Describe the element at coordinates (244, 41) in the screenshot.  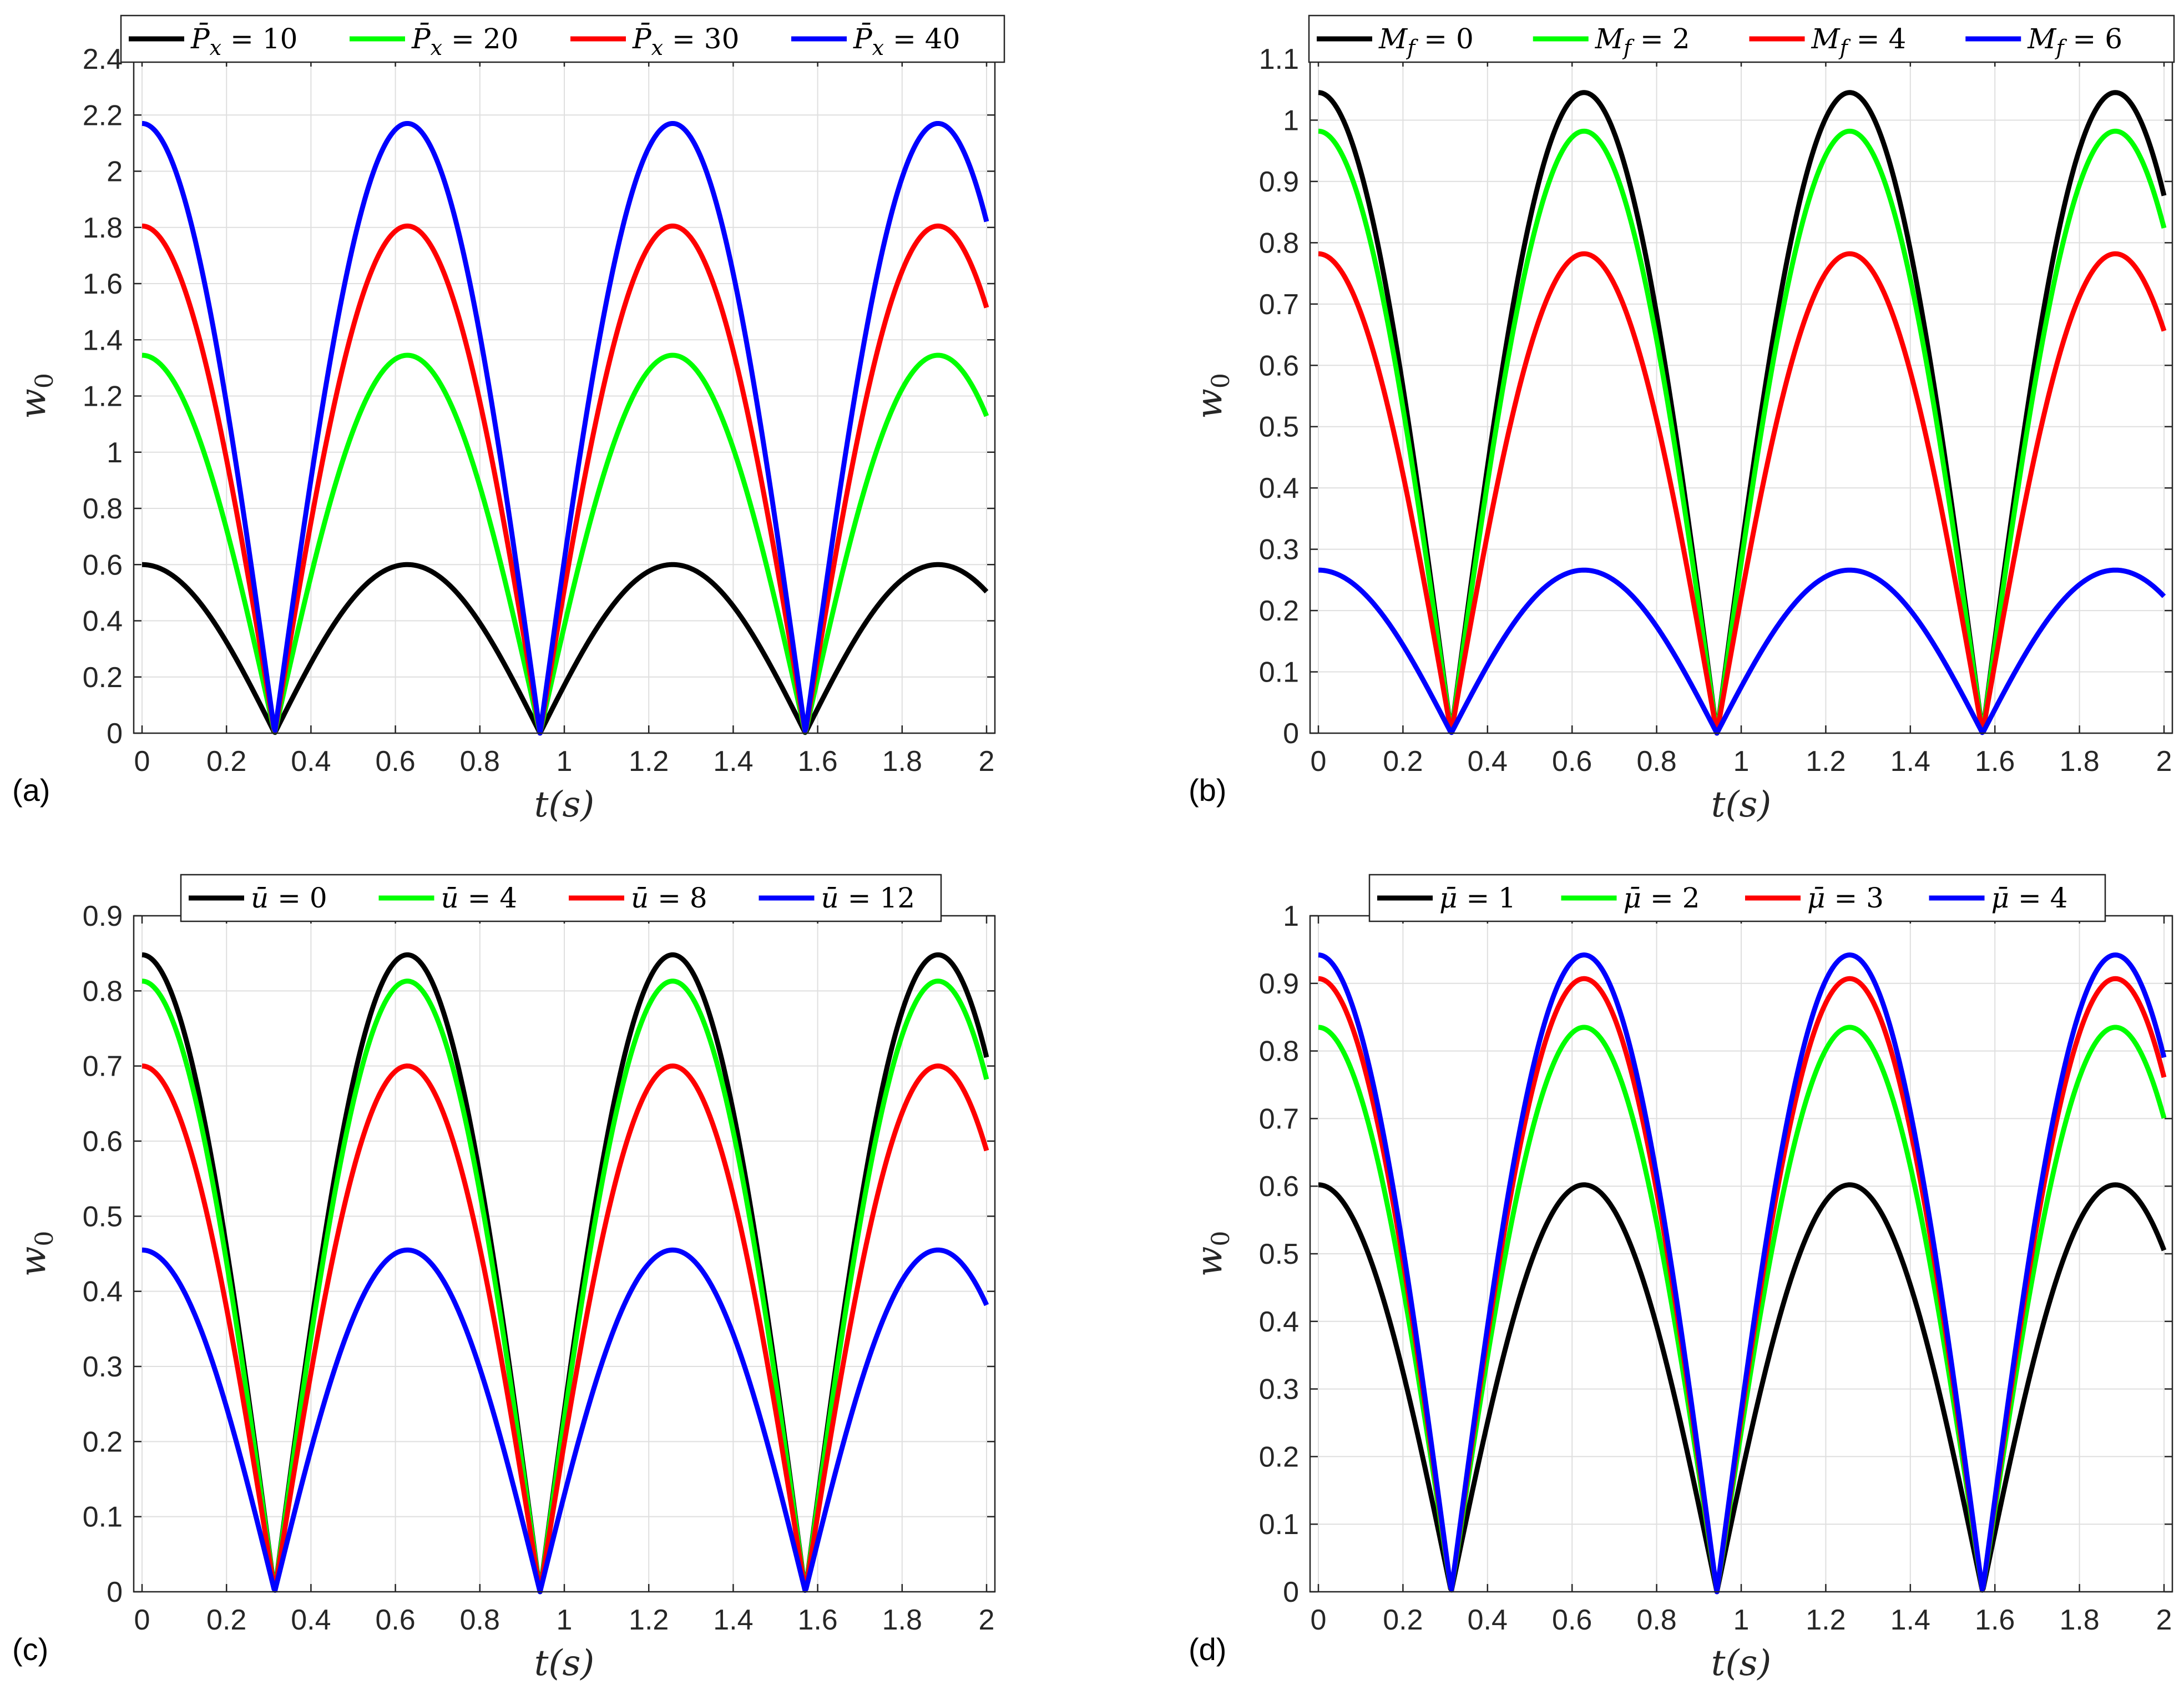
I see `legend-entry-1: P̄x = 10` at that location.